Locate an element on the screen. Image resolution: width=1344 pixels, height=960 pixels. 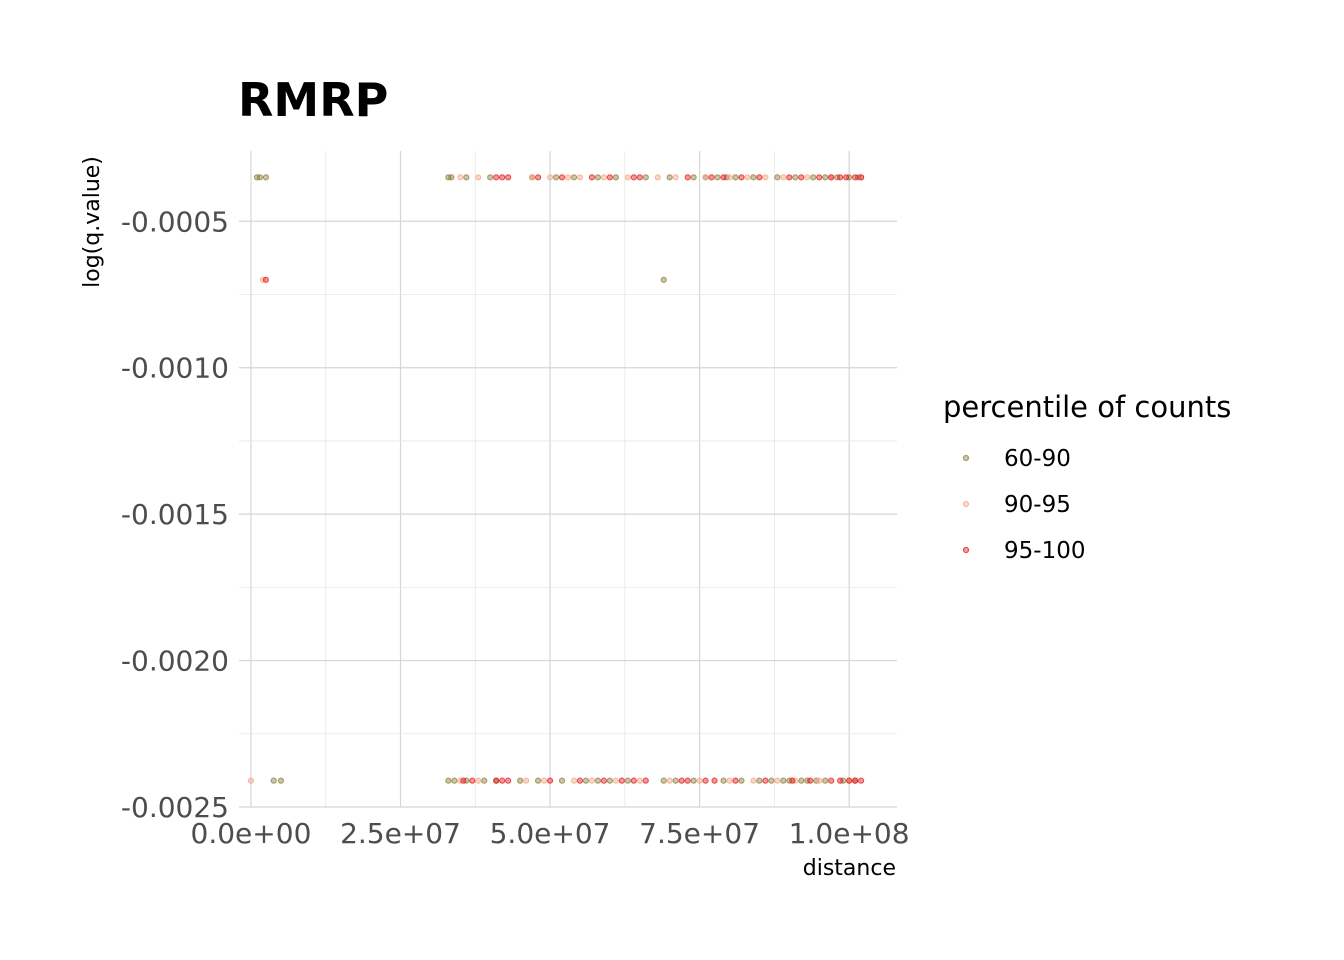
legend-label: 90-95 is located at coordinates (1037, 505).